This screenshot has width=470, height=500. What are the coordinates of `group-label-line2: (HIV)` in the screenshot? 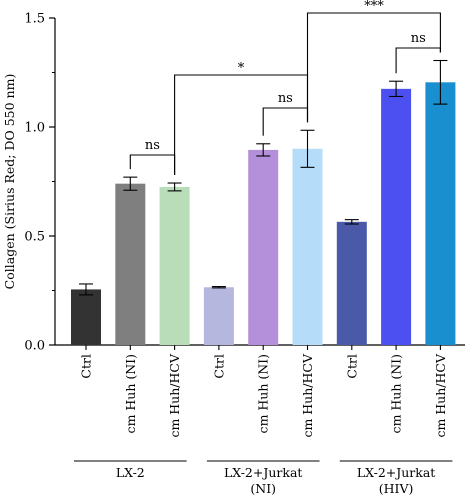 It's located at (396, 488).